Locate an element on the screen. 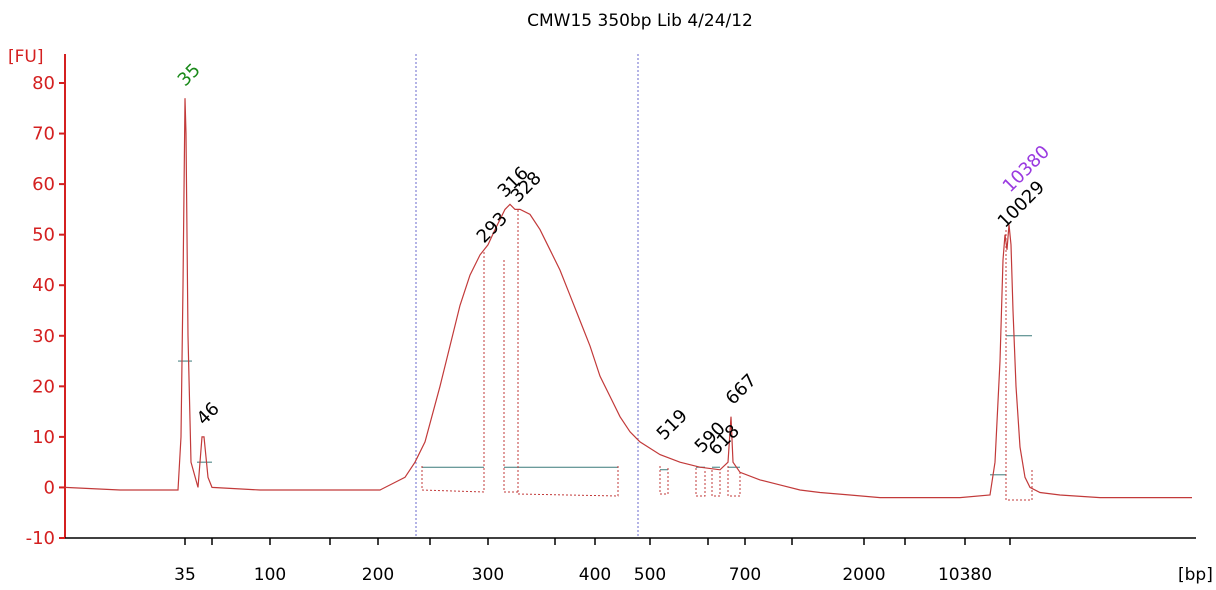  y-tick-label: -10 is located at coordinates (40, 538).